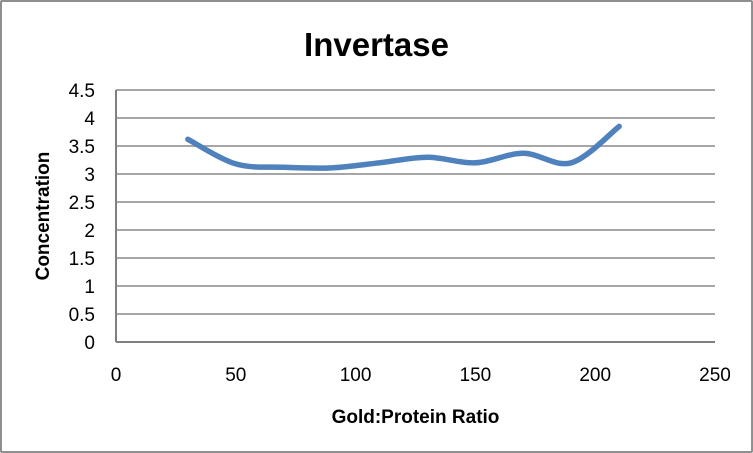 This screenshot has height=453, width=753. I want to click on y-tick-label: 0.5, so click(82, 315).